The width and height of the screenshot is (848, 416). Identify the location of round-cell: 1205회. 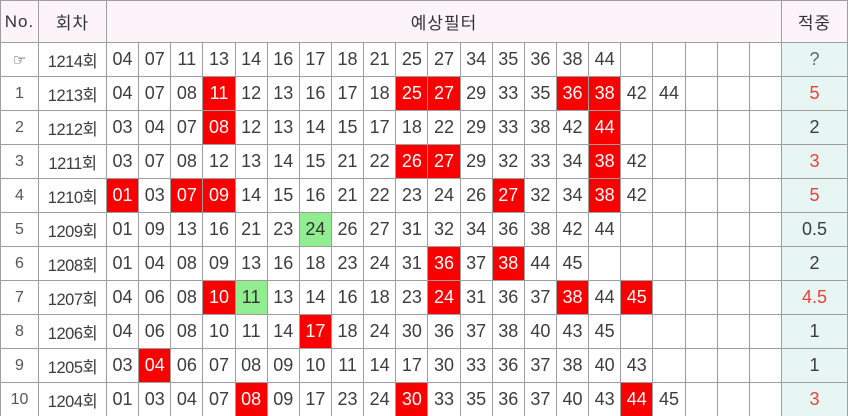
(72, 365).